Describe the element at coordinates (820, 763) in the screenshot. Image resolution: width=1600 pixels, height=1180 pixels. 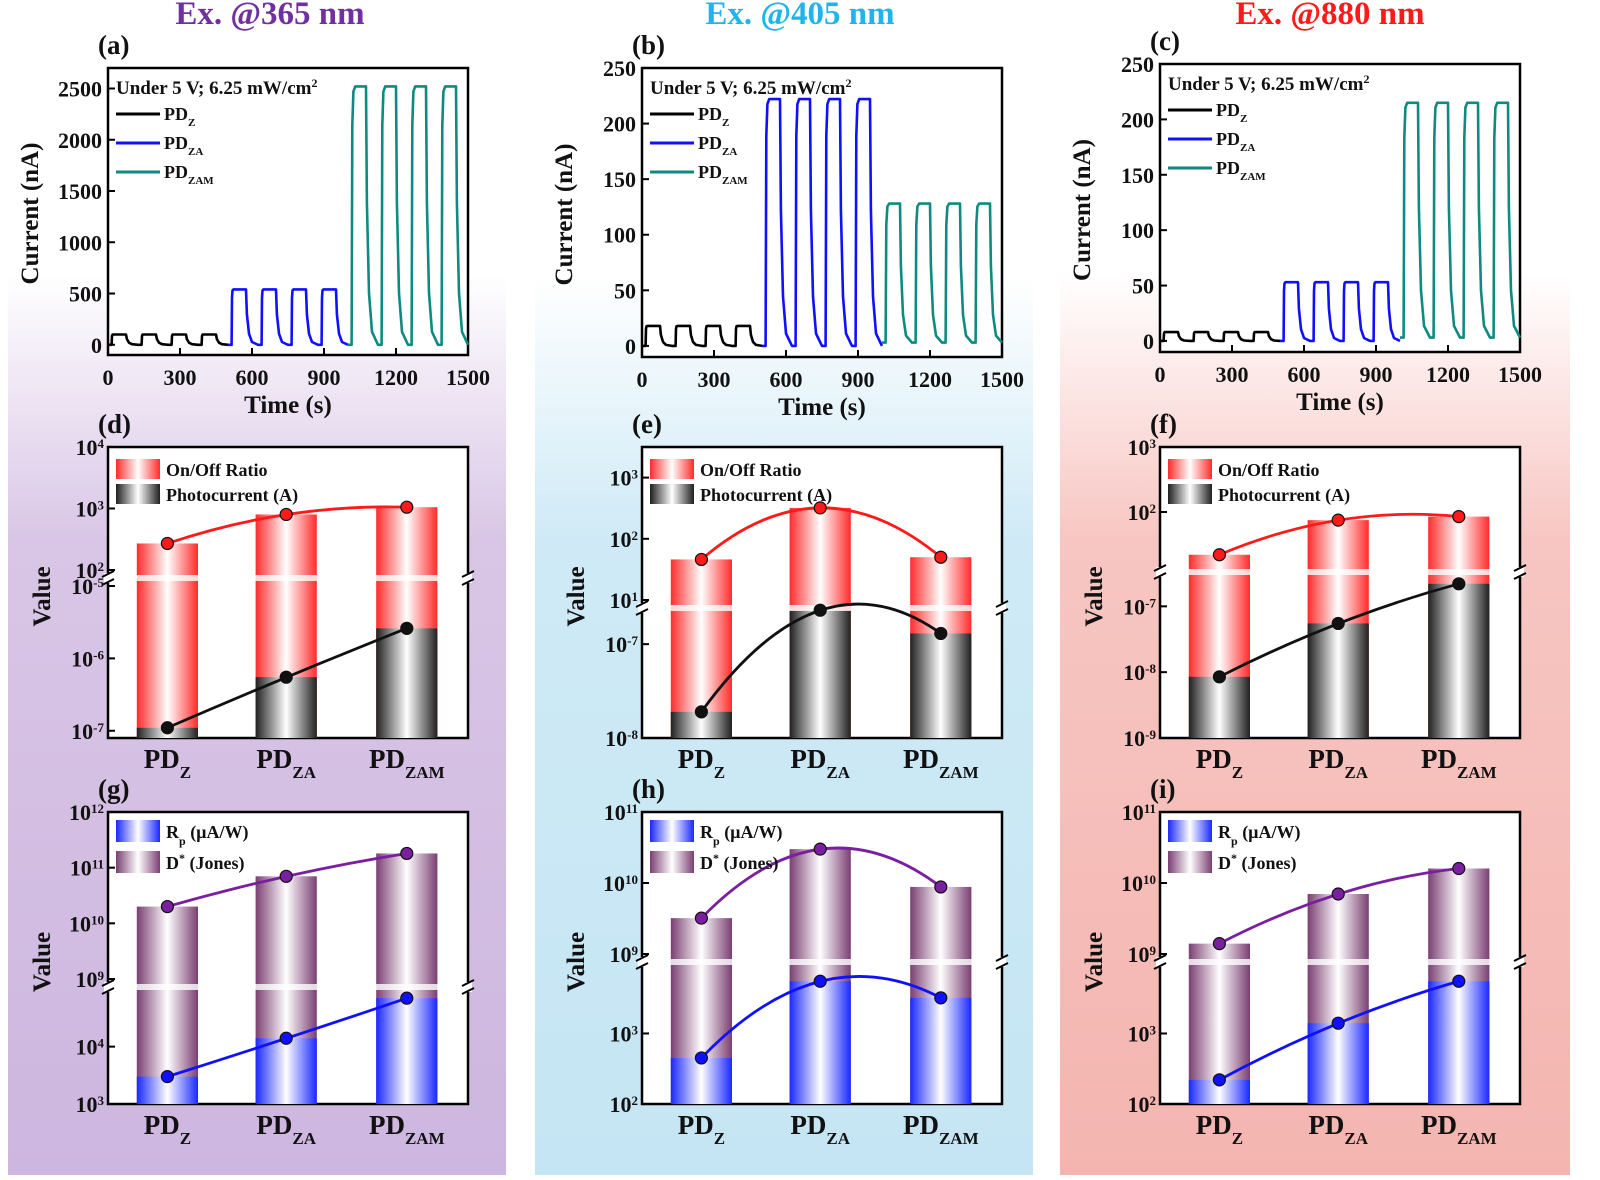
I see `category-label: PDZA` at that location.